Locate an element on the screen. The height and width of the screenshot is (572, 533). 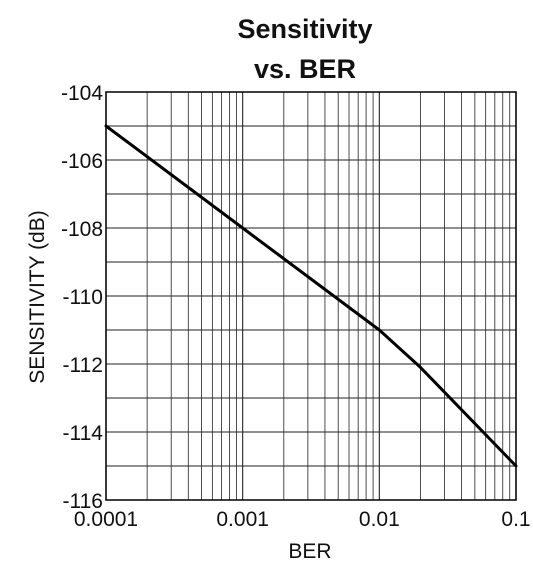
y-tick-label: -116 is located at coordinates (83, 501).